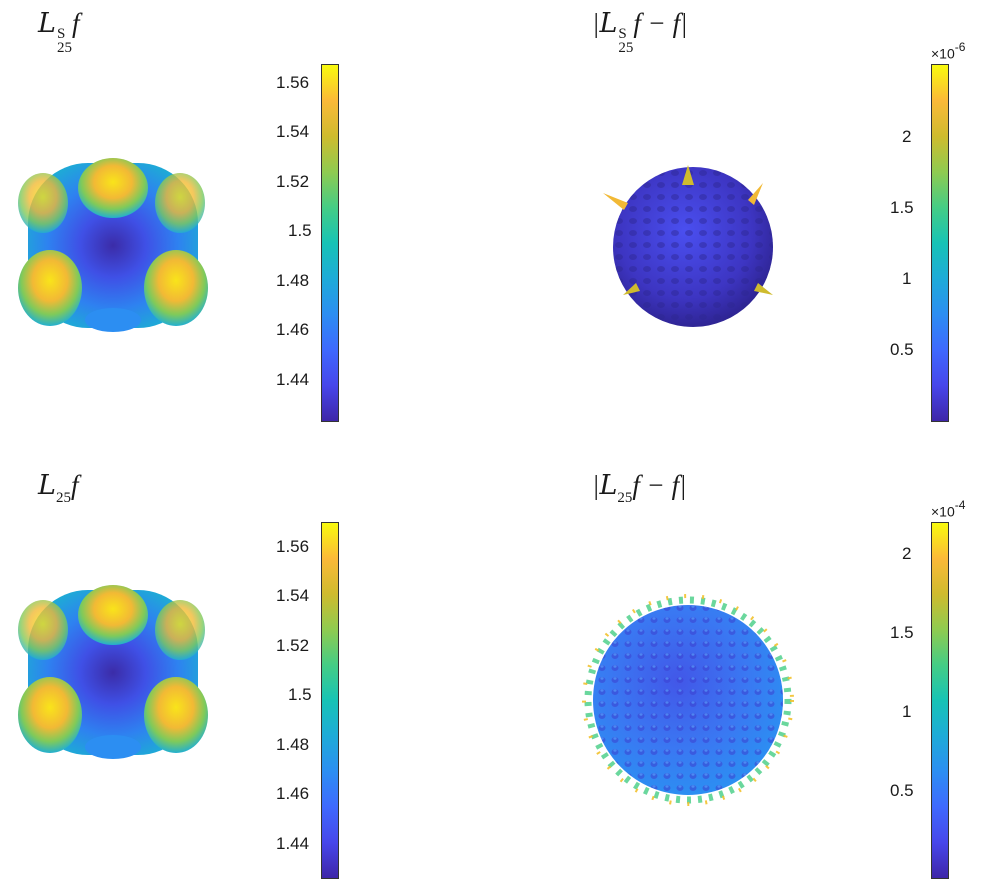 The width and height of the screenshot is (991, 879). Describe the element at coordinates (639, 488) in the screenshot. I see `panel-title: |L25f − f|` at that location.